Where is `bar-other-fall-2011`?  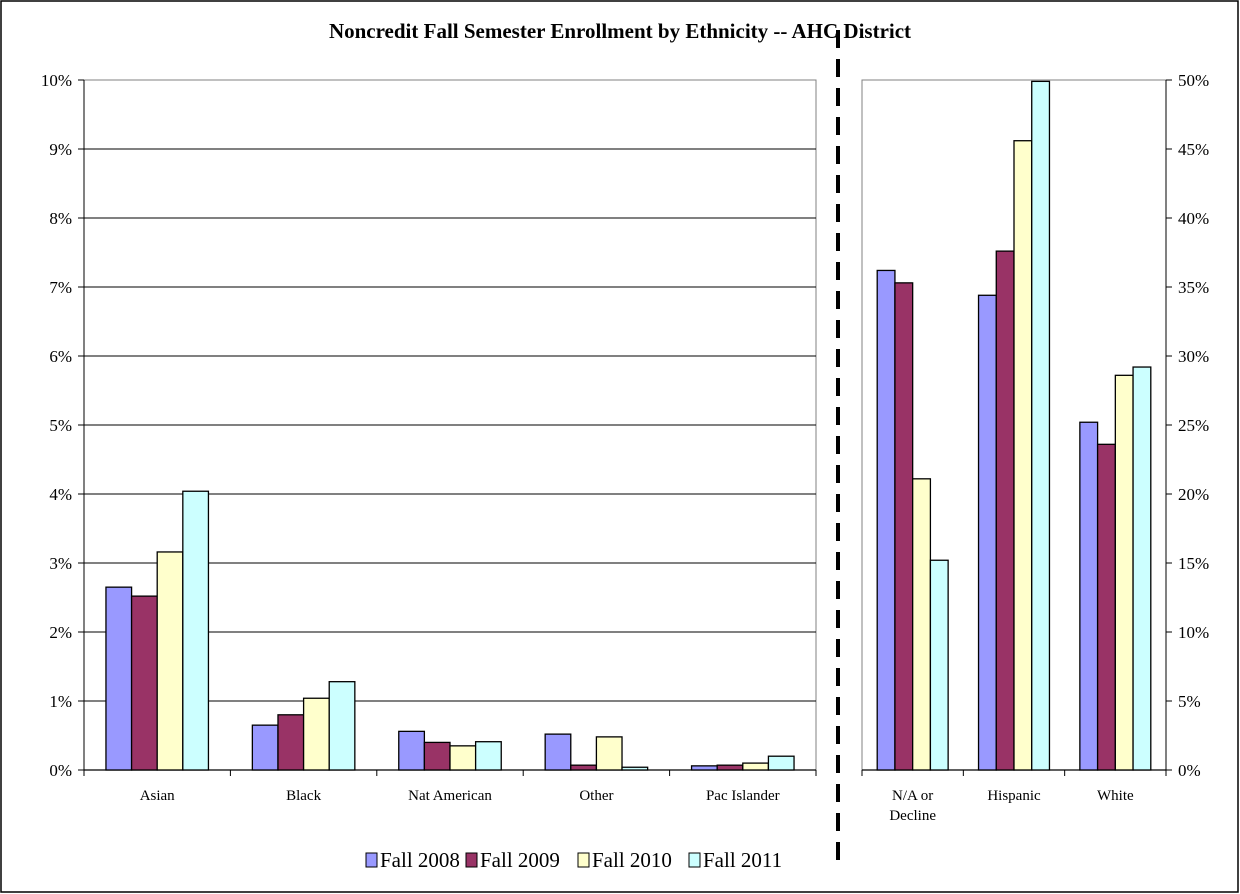 bar-other-fall-2011 is located at coordinates (635, 768).